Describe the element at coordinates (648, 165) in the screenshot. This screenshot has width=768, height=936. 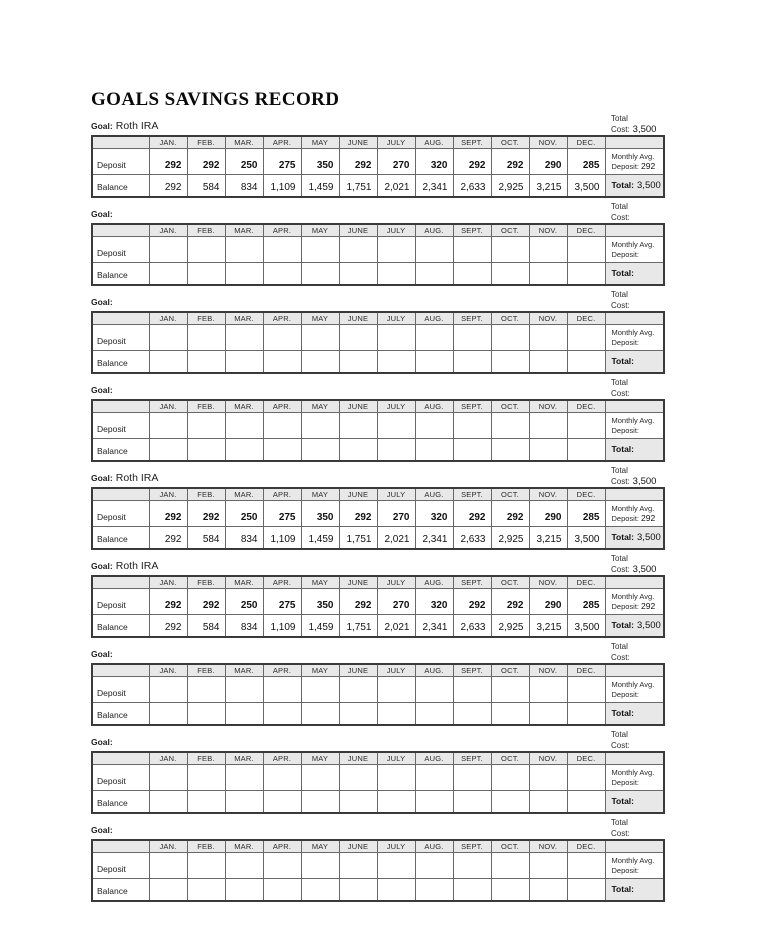
I see `monthly-avg-value: 292` at that location.